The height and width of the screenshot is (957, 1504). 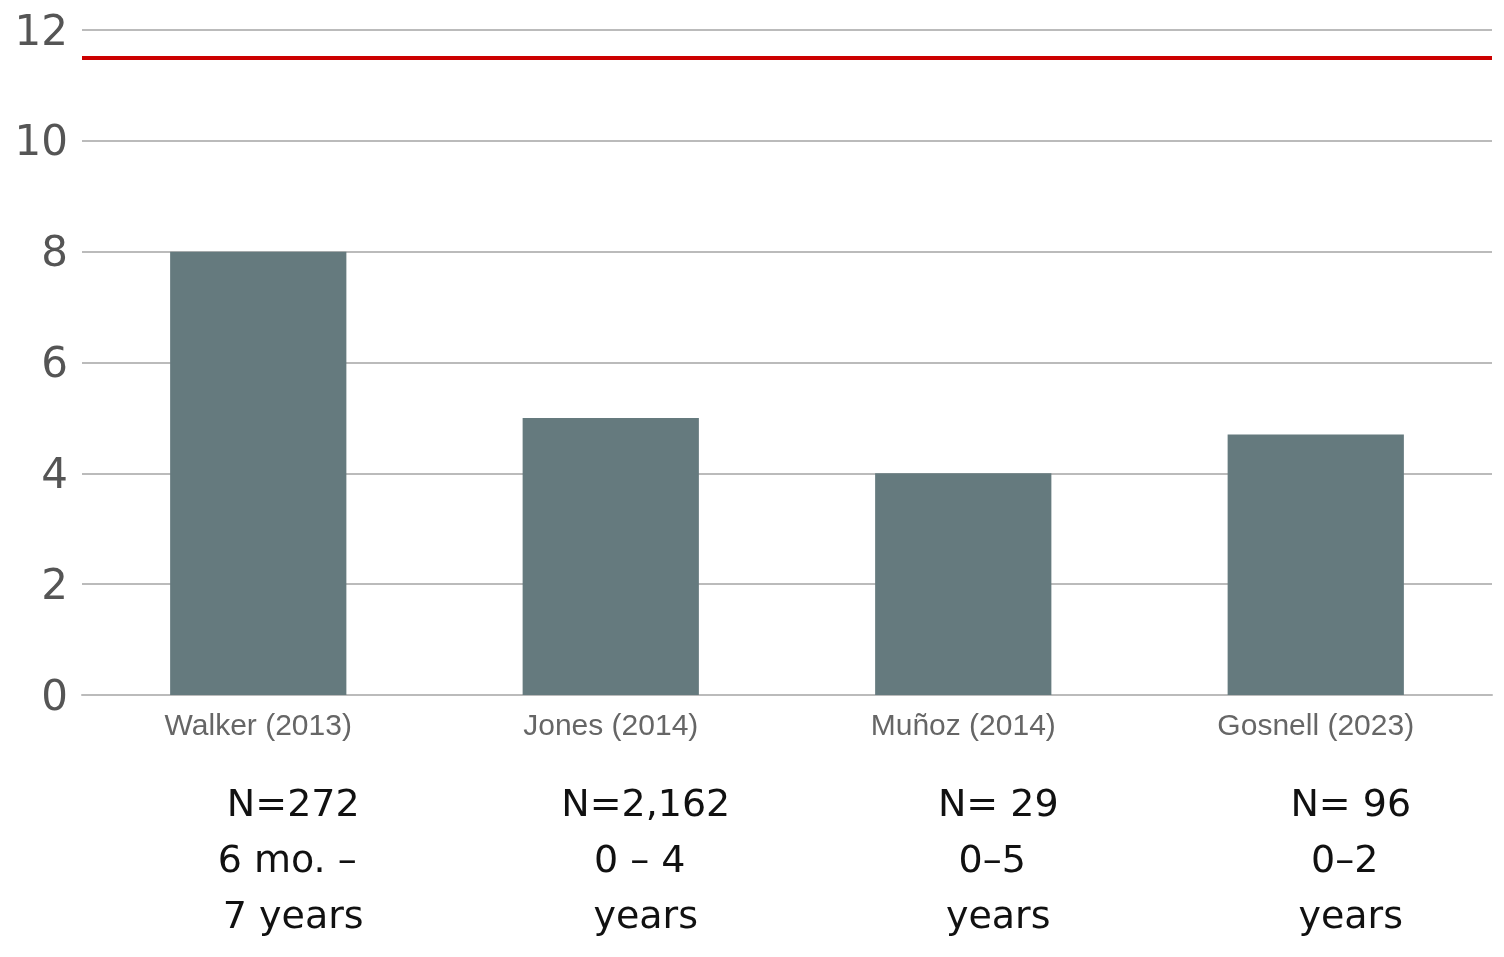 I want to click on text: N=2,162 0 – 4 years, so click(x=646, y=859).